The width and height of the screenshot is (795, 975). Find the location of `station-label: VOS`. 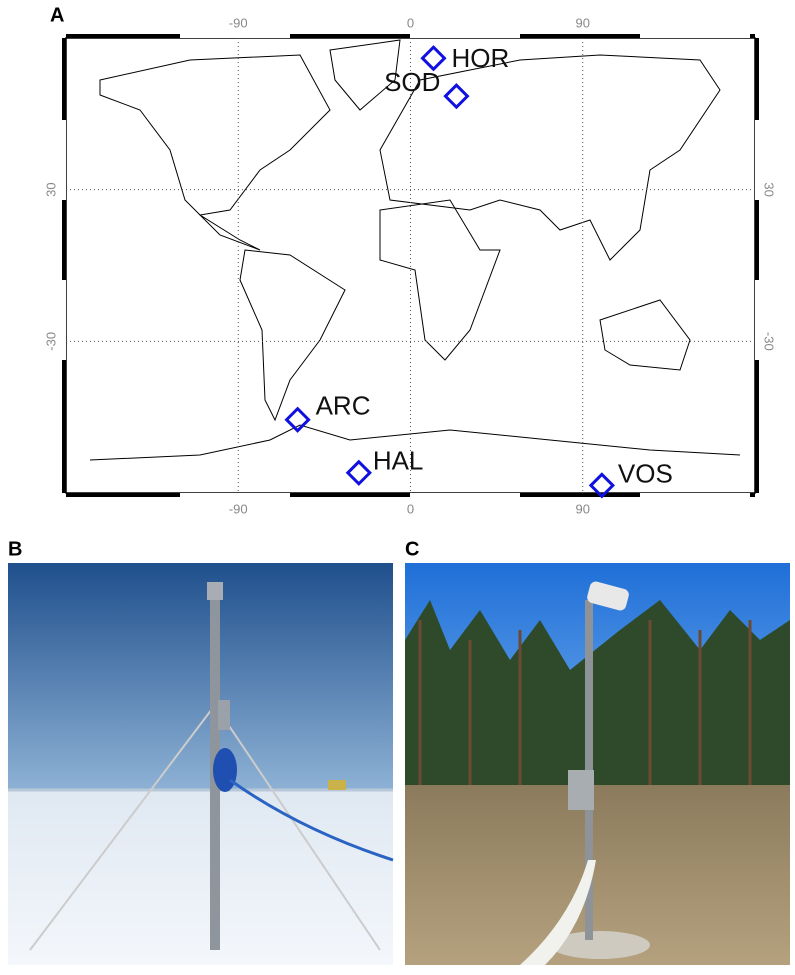

station-label: VOS is located at coordinates (645, 473).